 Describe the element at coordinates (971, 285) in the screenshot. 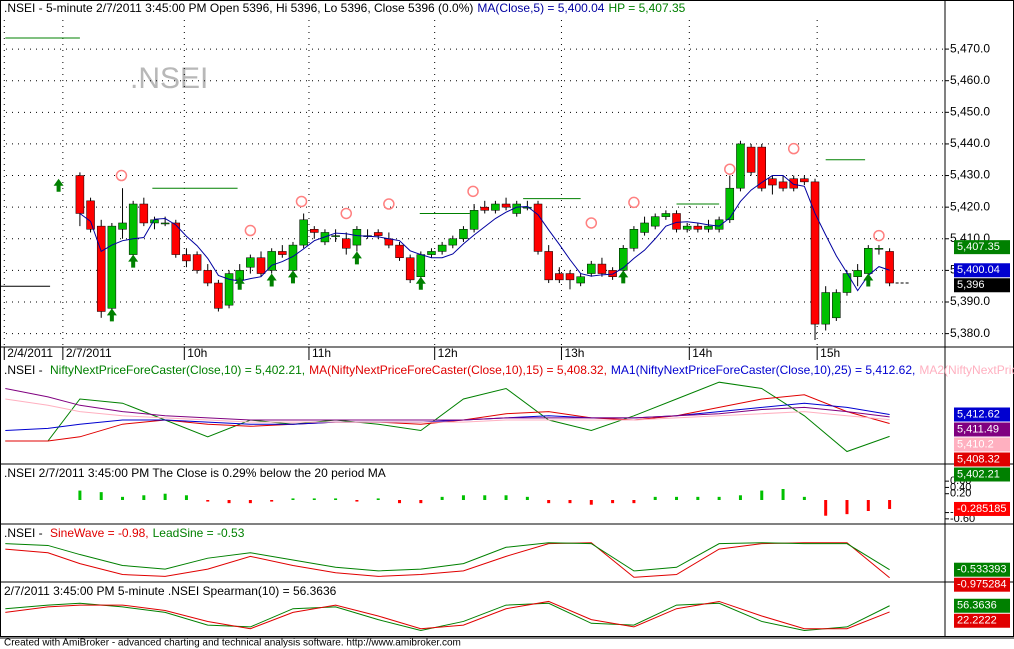

I see `value-badge-label: 5,396` at that location.